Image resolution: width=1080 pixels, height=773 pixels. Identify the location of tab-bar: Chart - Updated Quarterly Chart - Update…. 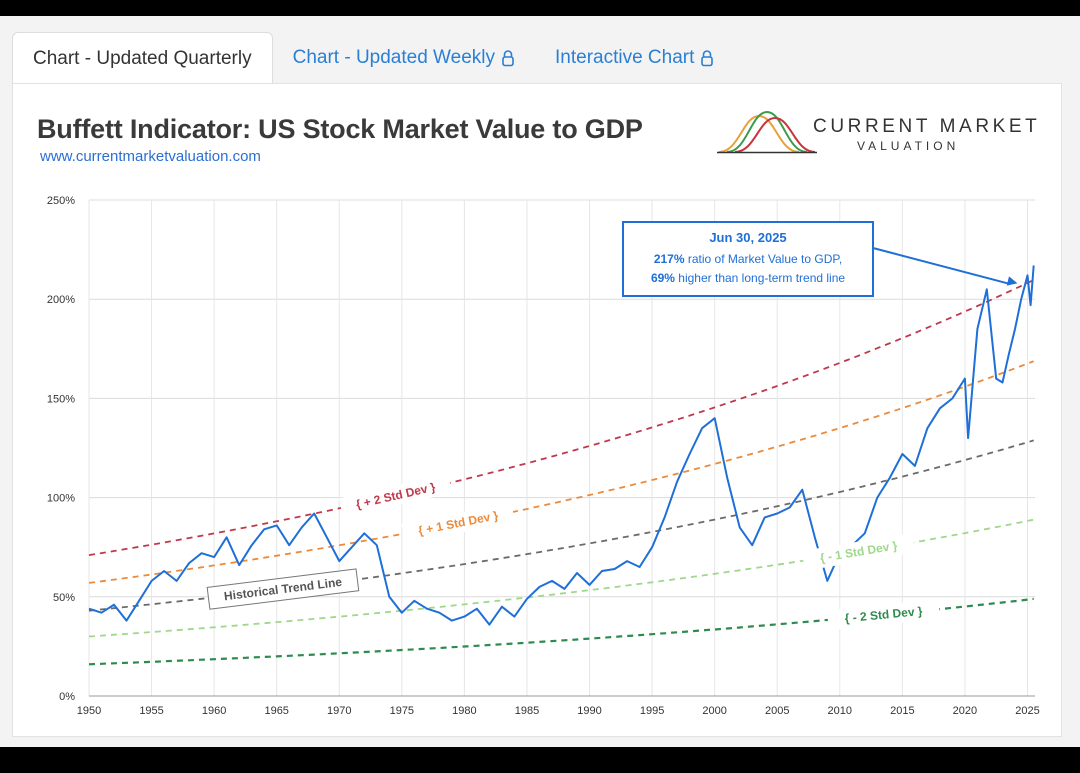
(373, 58).